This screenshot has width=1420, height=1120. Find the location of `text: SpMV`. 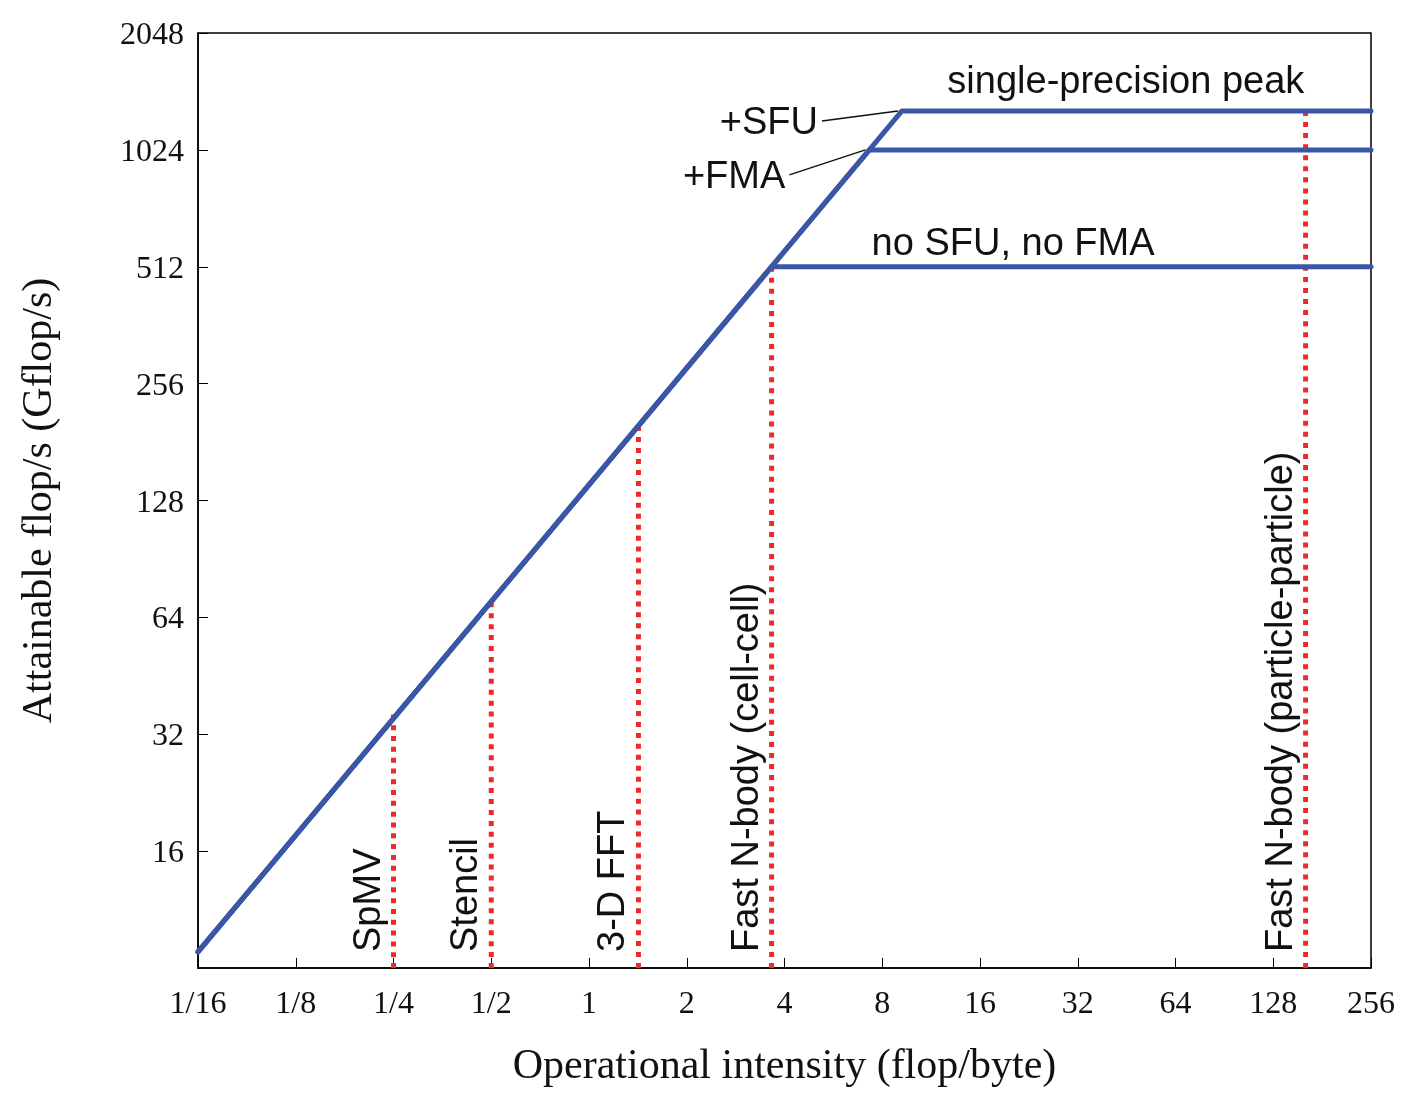

text: SpMV is located at coordinates (366, 899).